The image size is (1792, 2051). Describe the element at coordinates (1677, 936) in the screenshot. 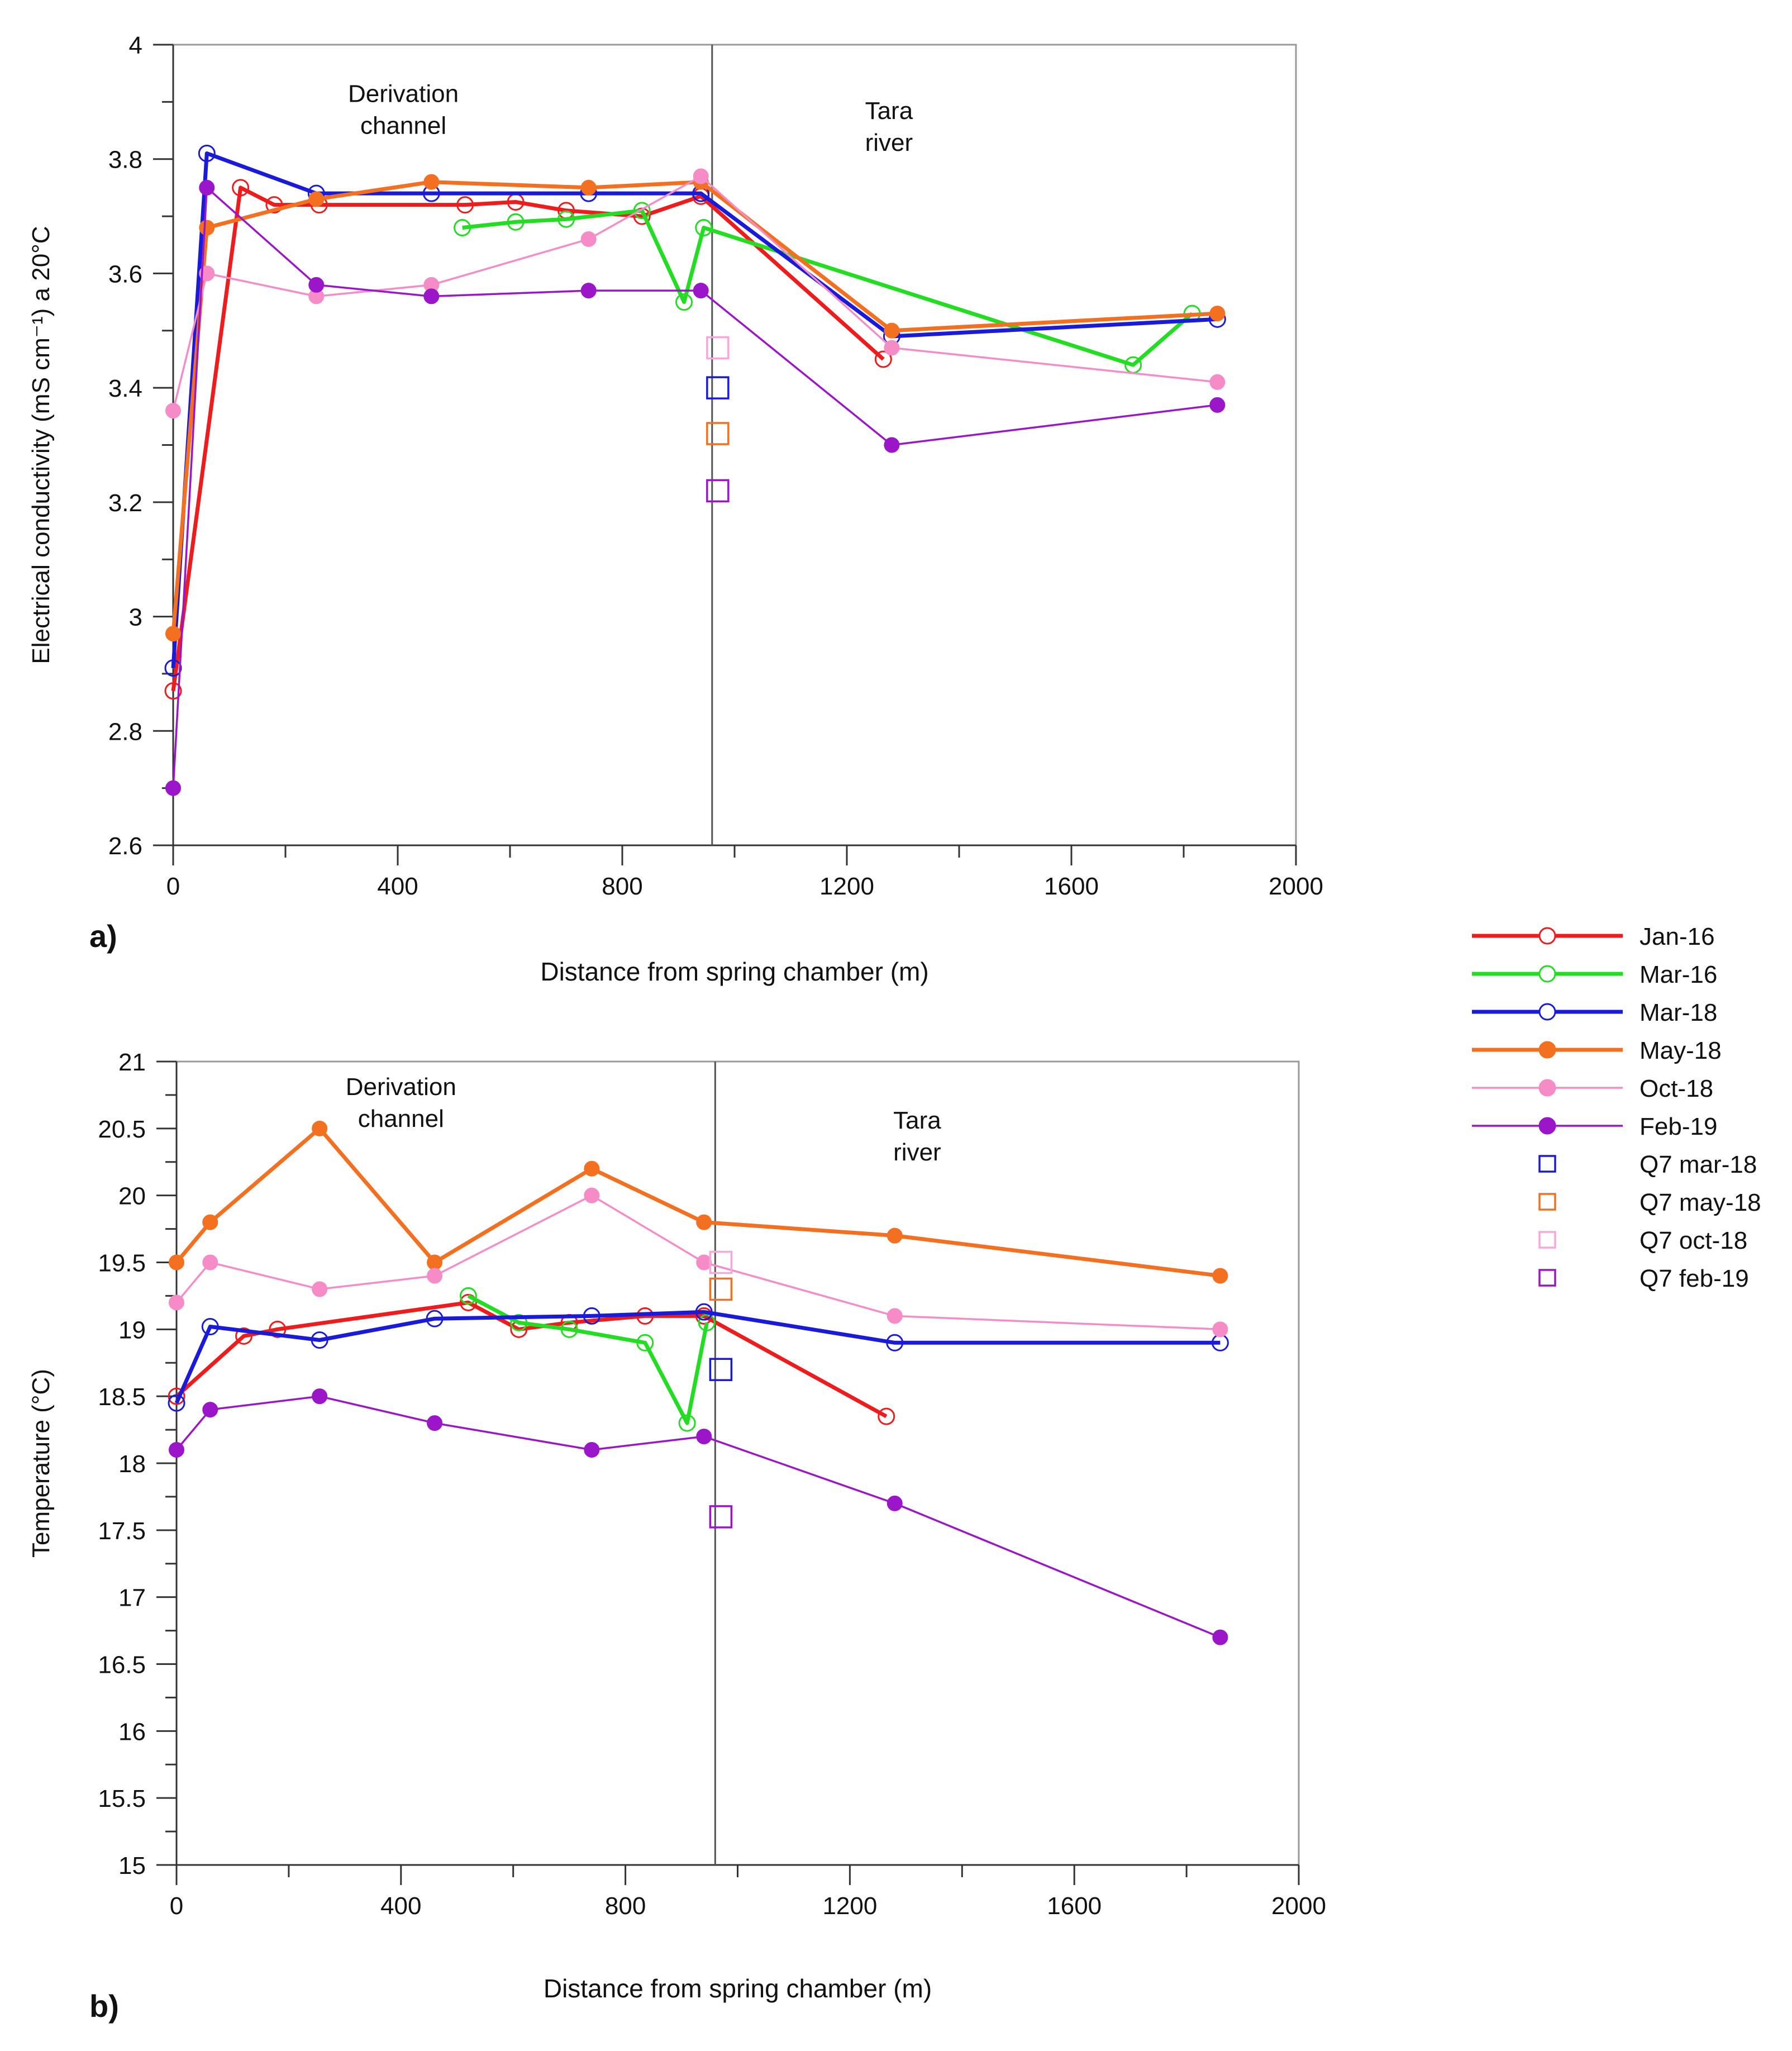

I see `legend-label: Jan-16` at that location.